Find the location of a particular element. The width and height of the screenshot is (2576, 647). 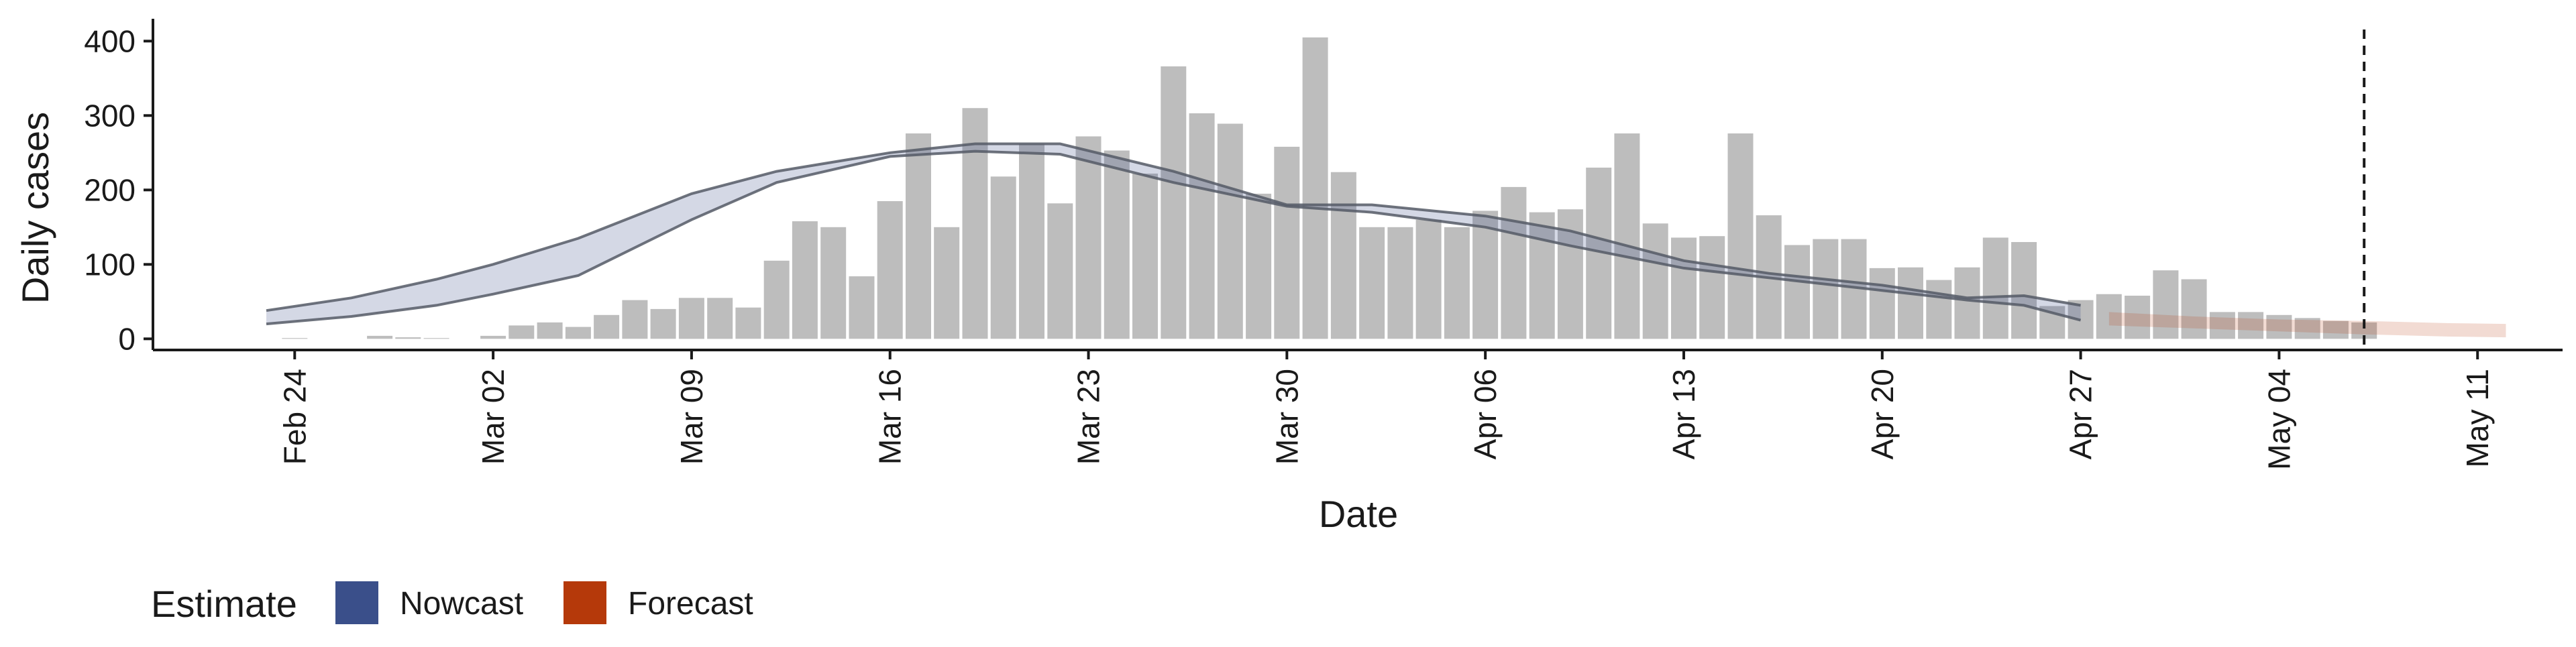

x-tick-label-2020-04-27: Apr 27 is located at coordinates (2080, 414).